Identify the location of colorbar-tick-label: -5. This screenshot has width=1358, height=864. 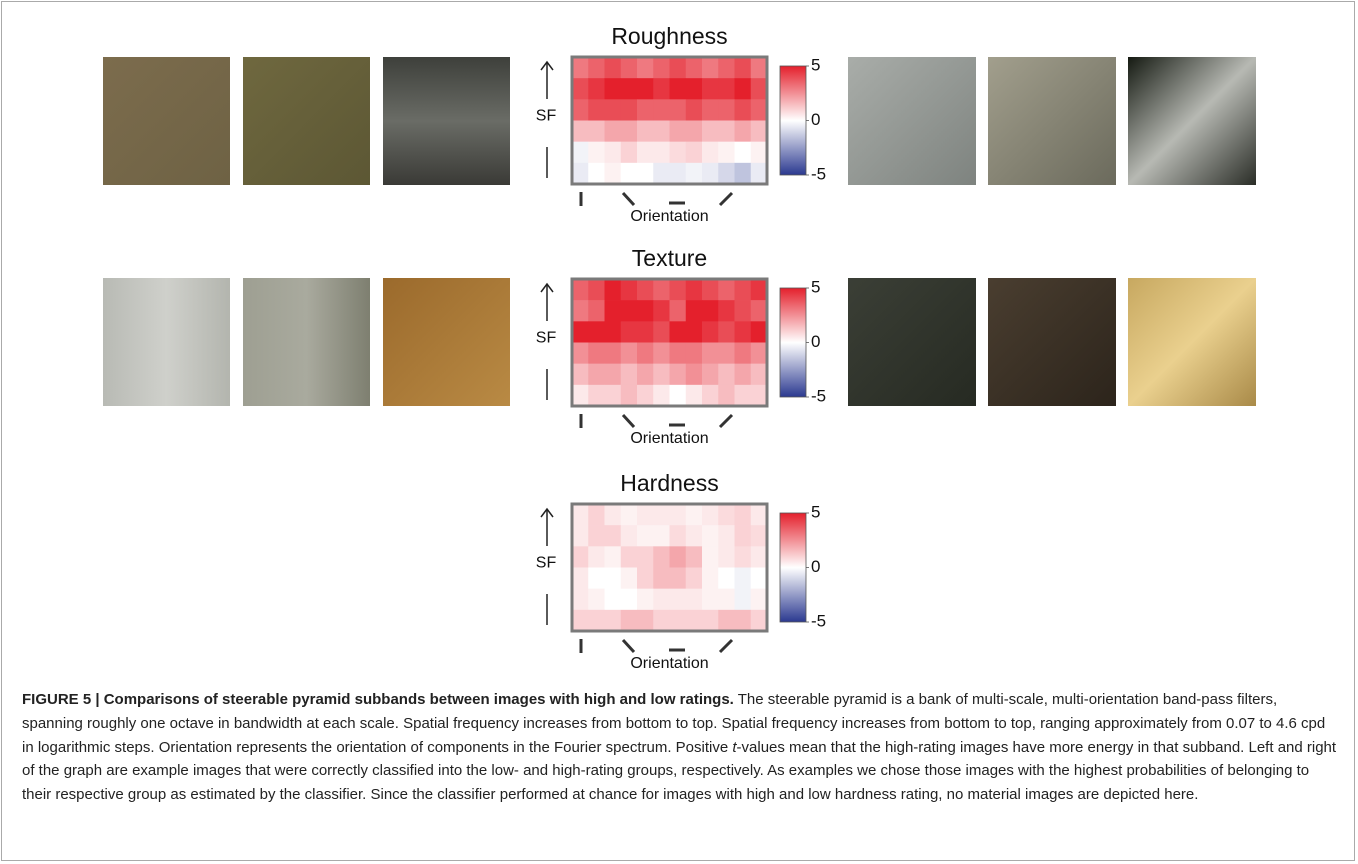
(818, 620).